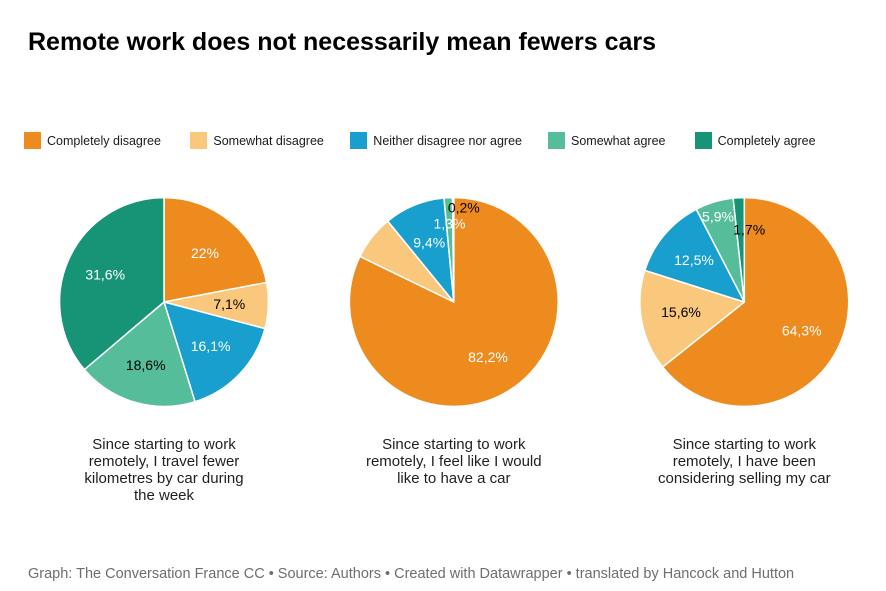 Image resolution: width=886 pixels, height=591 pixels. What do you see at coordinates (694, 260) in the screenshot?
I see `svg-text: 12,5%` at bounding box center [694, 260].